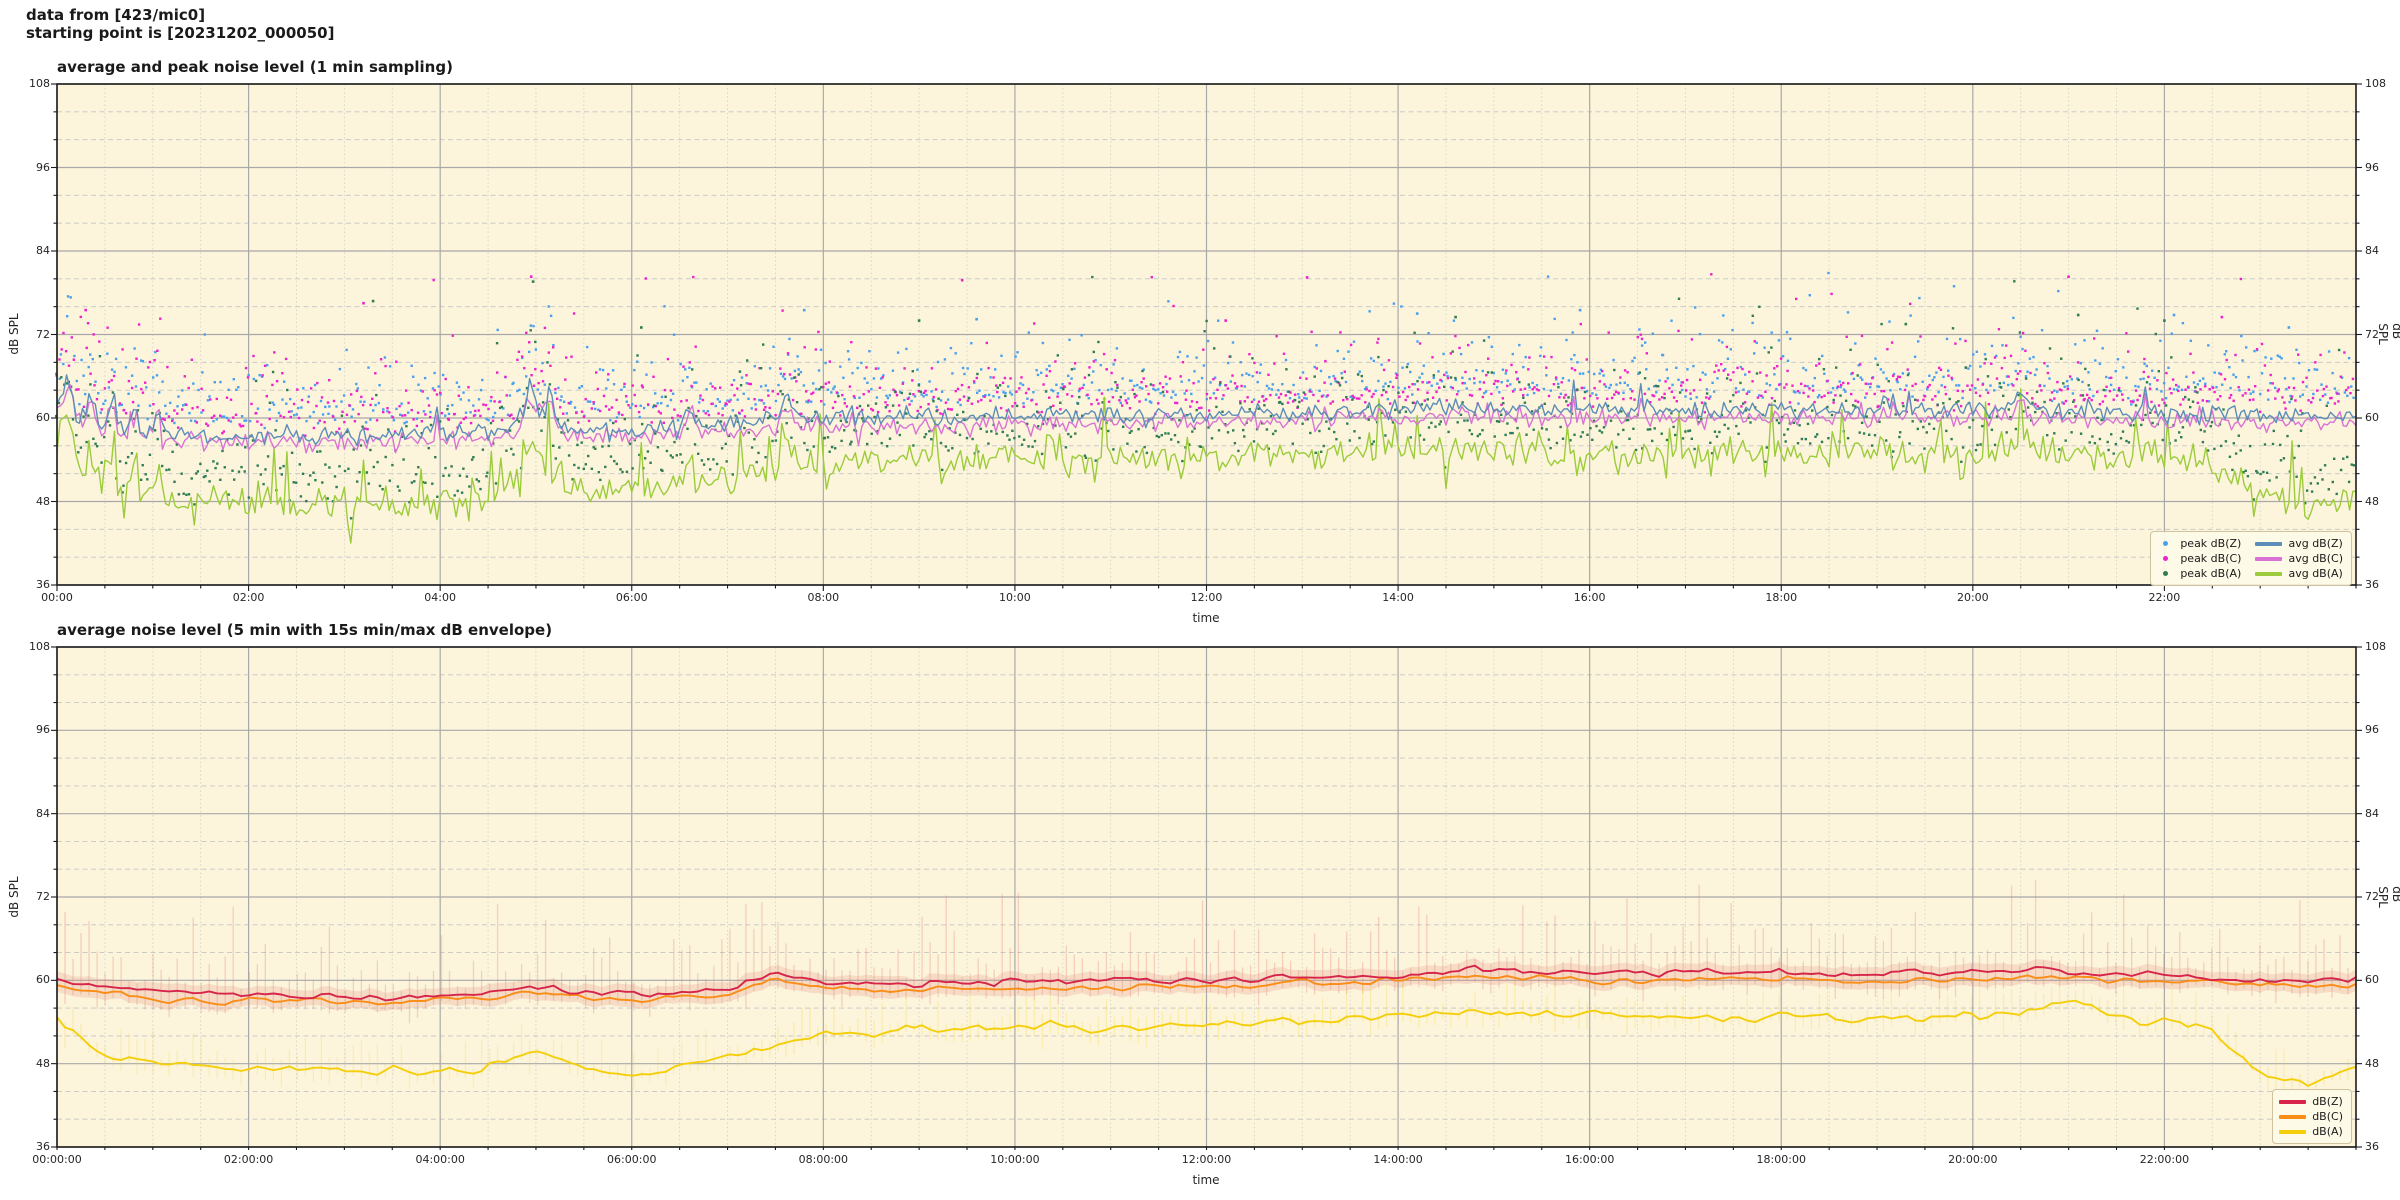 The width and height of the screenshot is (2400, 1200). What do you see at coordinates (2327, 1116) in the screenshot?
I see `legend-label: dB(C)` at bounding box center [2327, 1116].